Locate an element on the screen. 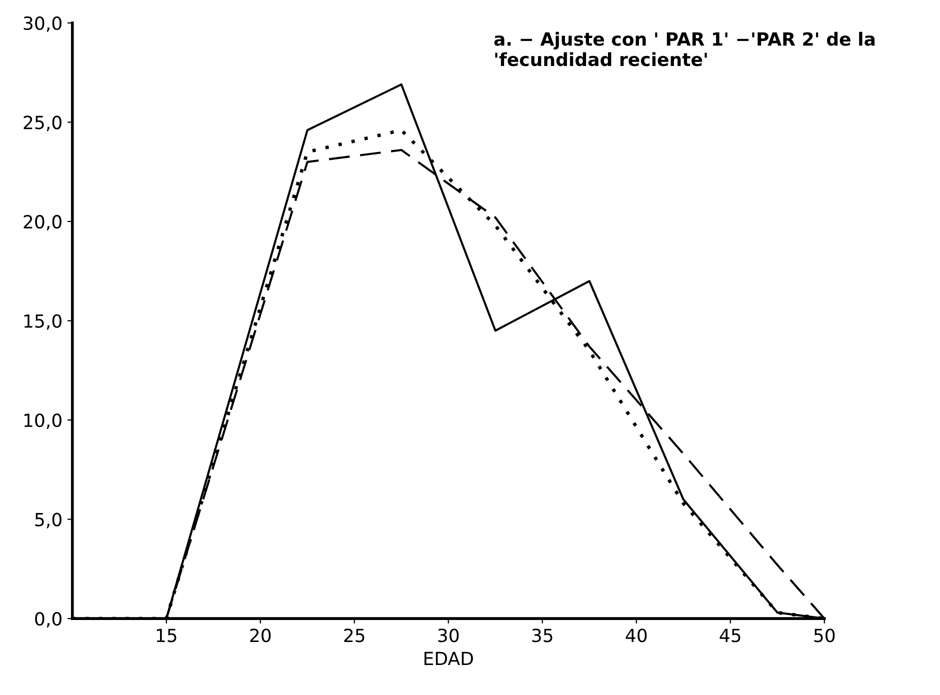 Image resolution: width=940 pixels, height=695 pixels. y-tick-label: 30,0 is located at coordinates (43, 24).